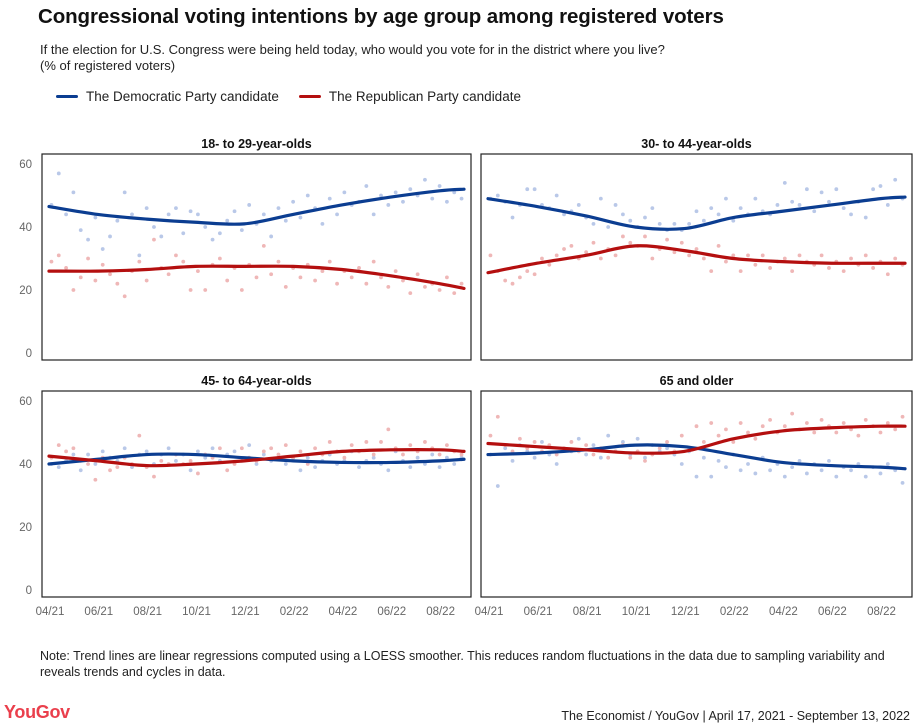  What do you see at coordinates (696, 144) in the screenshot?
I see `panel-title: 30- to 44-year-olds` at bounding box center [696, 144].